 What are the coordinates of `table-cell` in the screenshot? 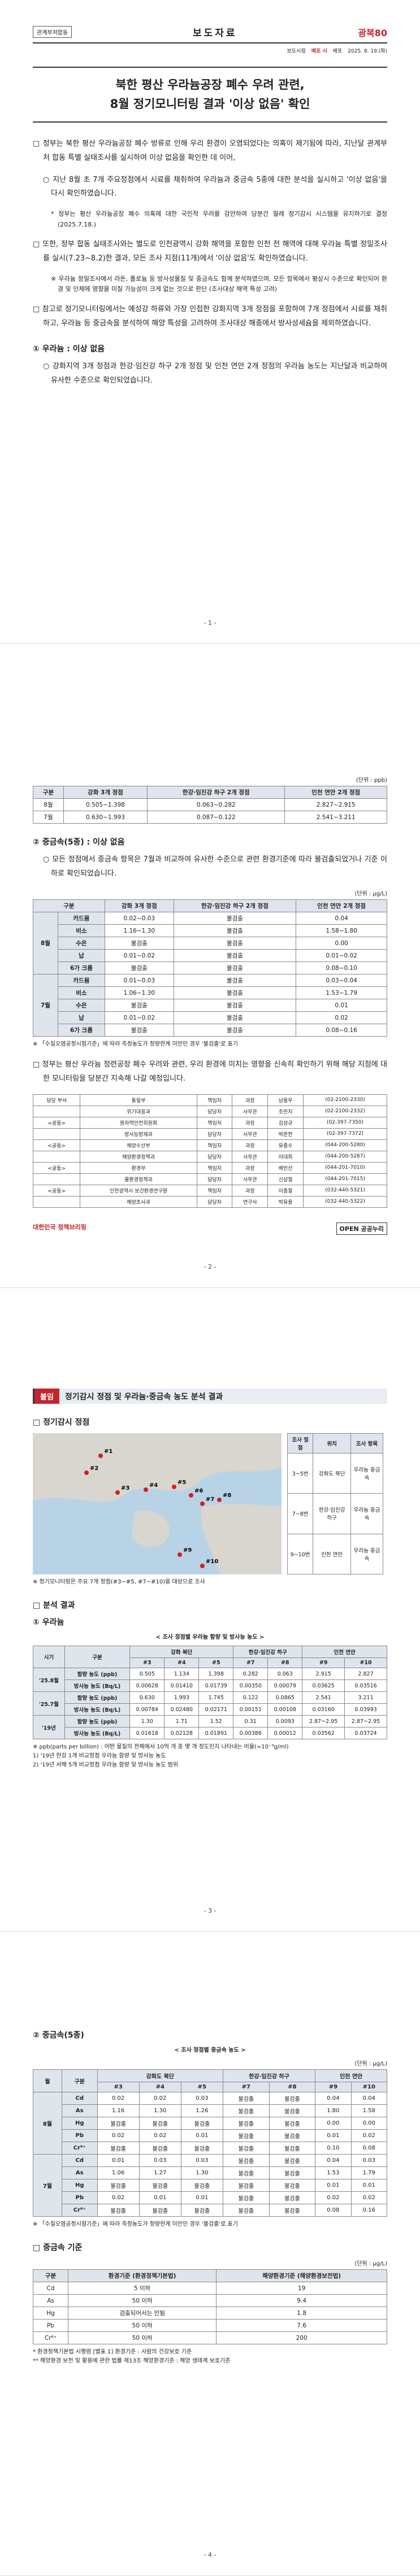 It's located at (57, 1111).